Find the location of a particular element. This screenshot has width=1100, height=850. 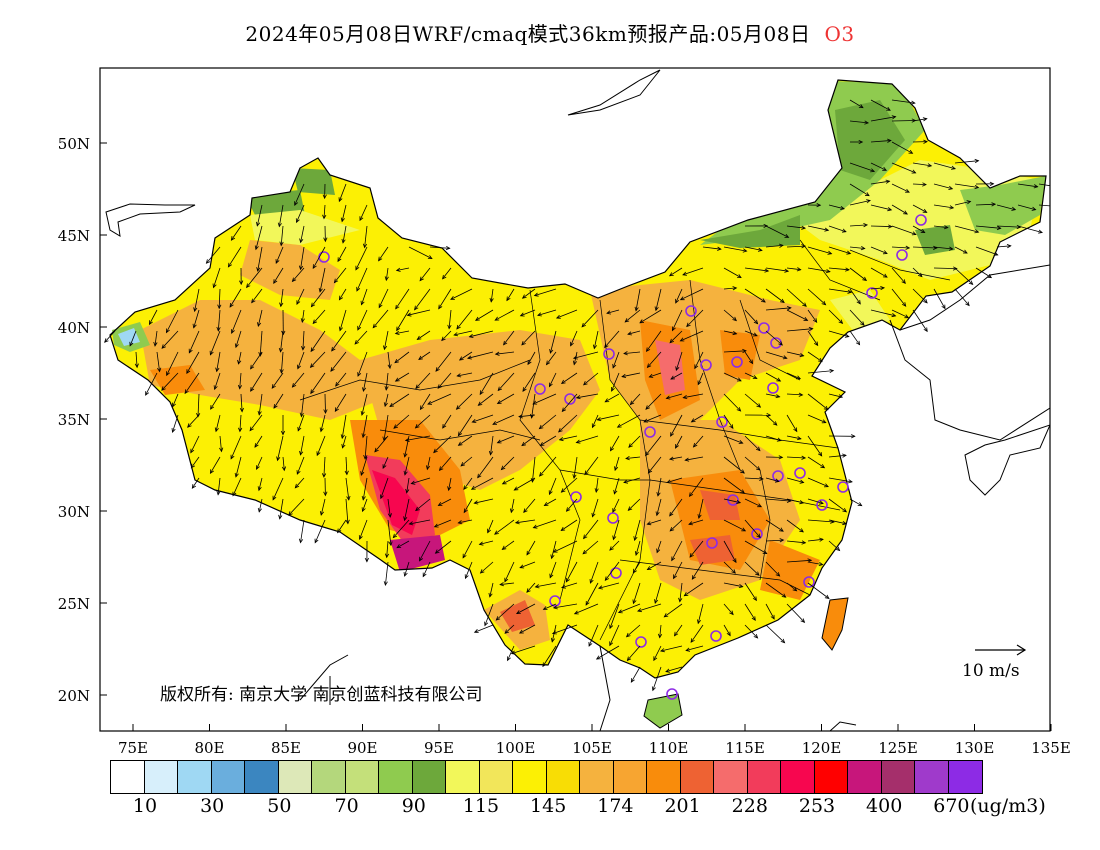

wind-reference-arrow is located at coordinates (1001, 650).